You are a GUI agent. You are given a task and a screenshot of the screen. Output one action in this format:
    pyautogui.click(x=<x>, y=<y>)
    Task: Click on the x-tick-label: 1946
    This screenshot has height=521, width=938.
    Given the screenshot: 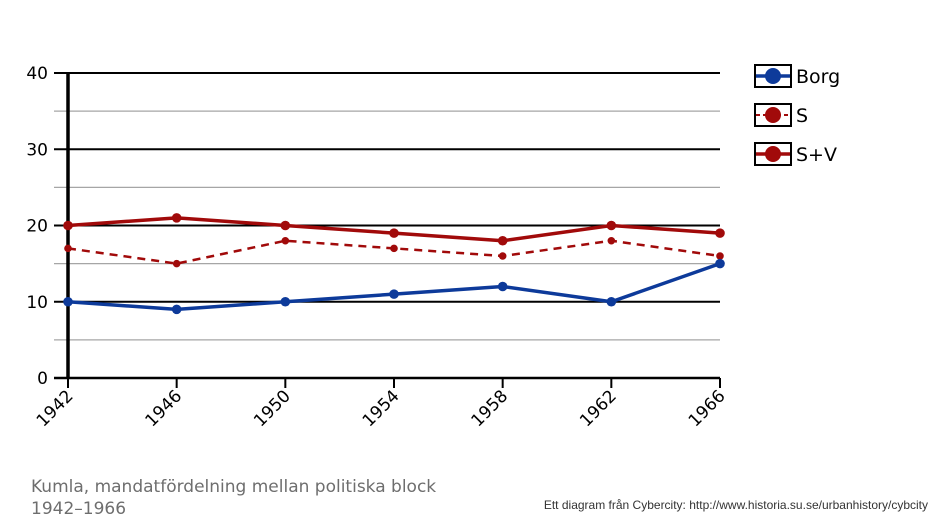 What is the action you would take?
    pyautogui.click(x=163, y=408)
    